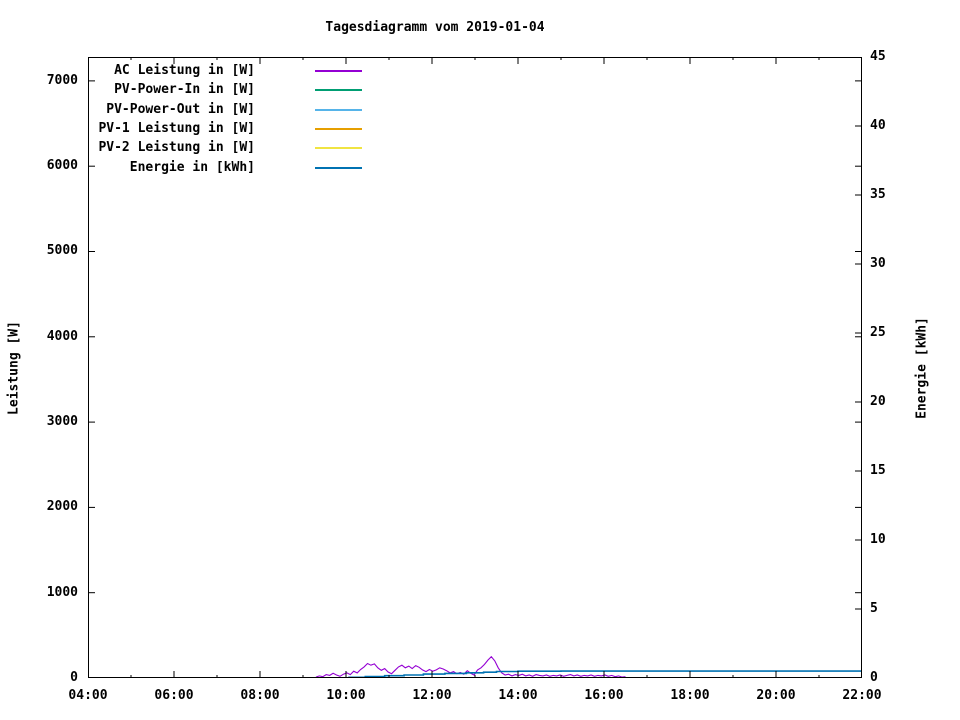 The width and height of the screenshot is (960, 720). What do you see at coordinates (62, 336) in the screenshot?
I see `y1-tick-label: 4000` at bounding box center [62, 336].